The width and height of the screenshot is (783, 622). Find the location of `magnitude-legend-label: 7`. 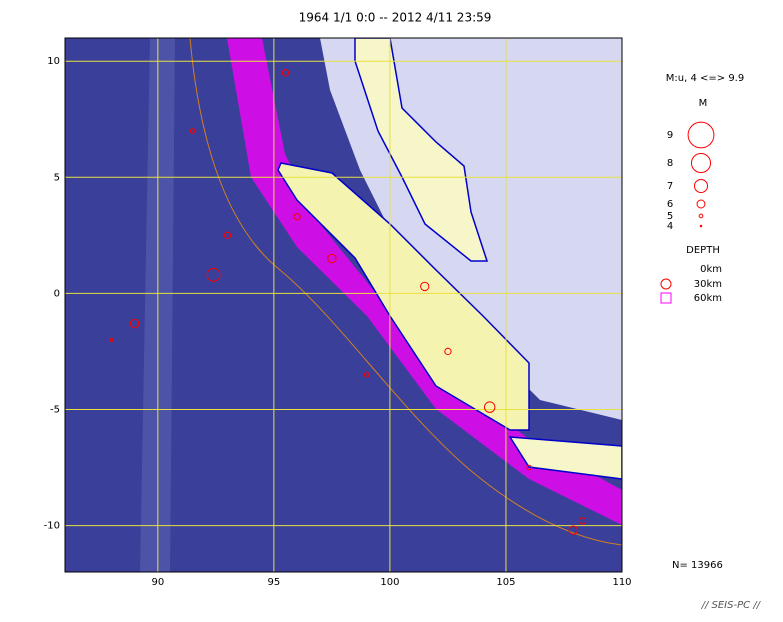

magnitude-legend-label: 7 is located at coordinates (670, 186).